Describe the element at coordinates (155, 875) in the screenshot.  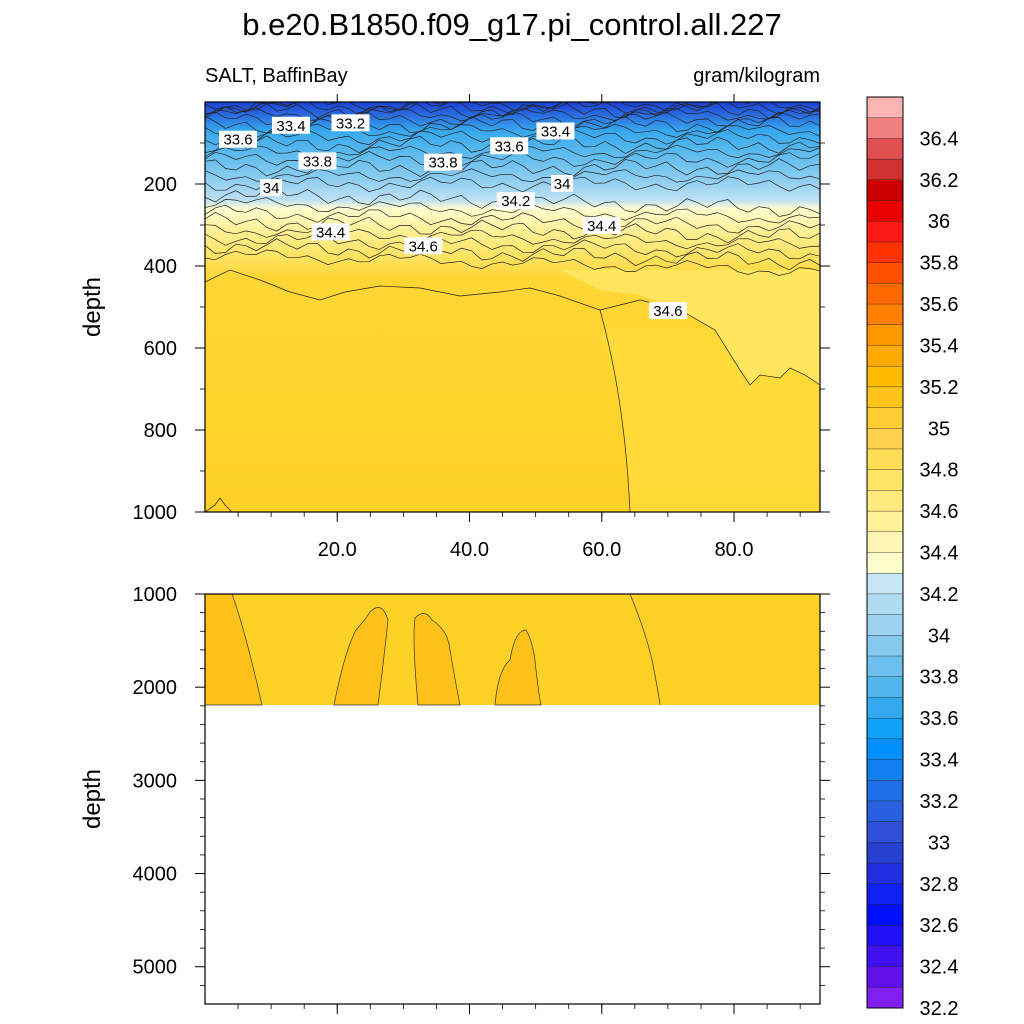
I see `y-tick-label: 4000` at that location.